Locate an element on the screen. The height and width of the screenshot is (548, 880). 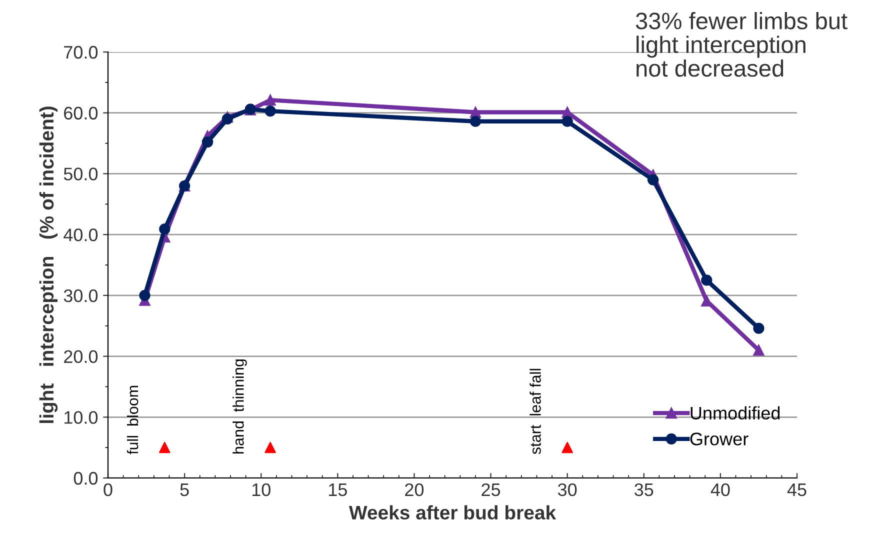
x-axis-title: Weeks after bud break is located at coordinates (452, 512).